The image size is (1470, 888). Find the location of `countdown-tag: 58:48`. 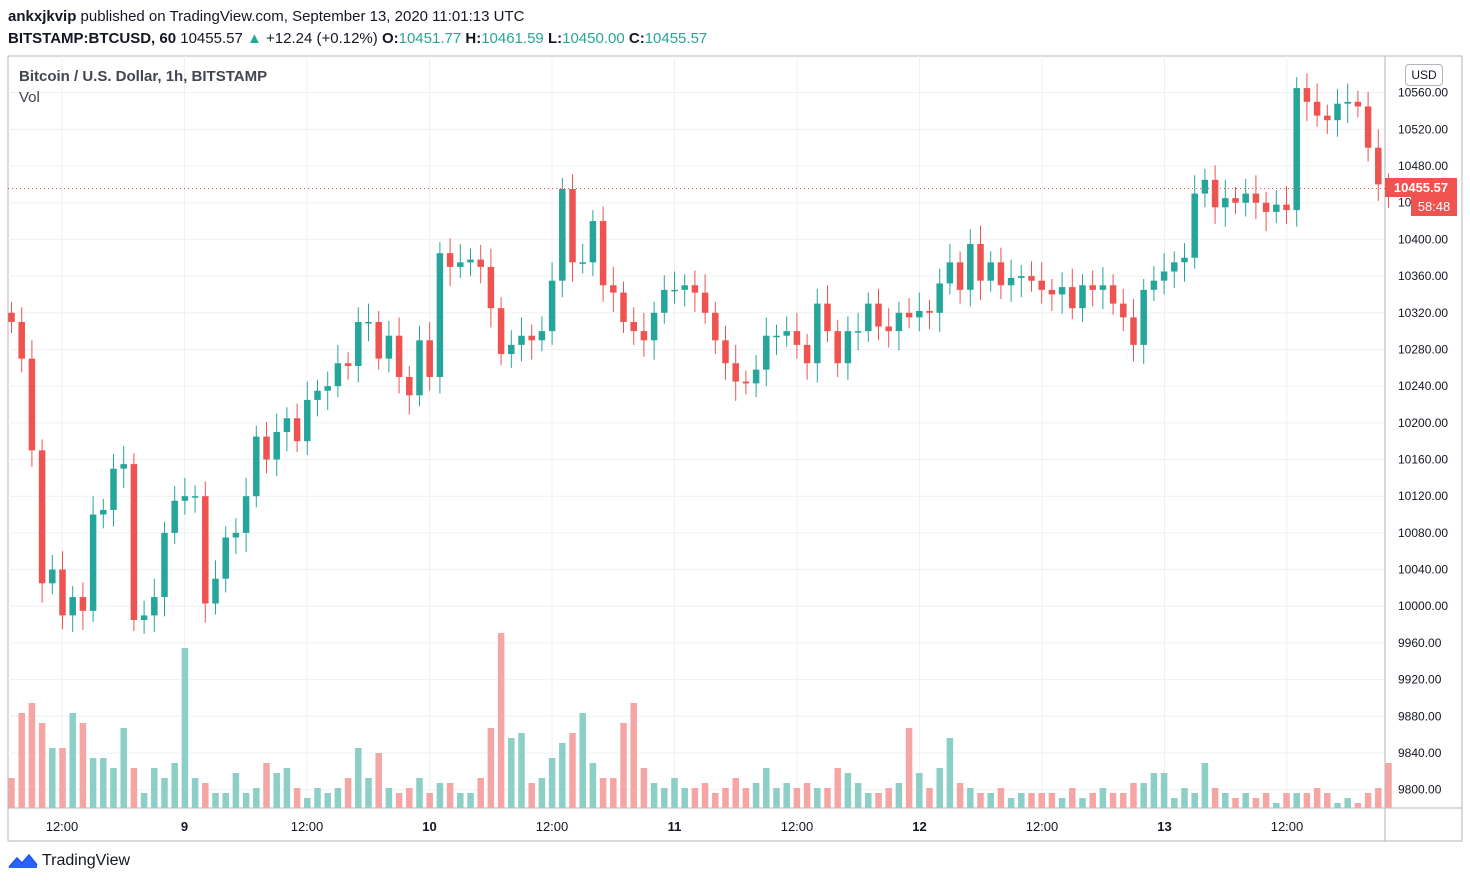

countdown-tag: 58:48 is located at coordinates (1434, 207).